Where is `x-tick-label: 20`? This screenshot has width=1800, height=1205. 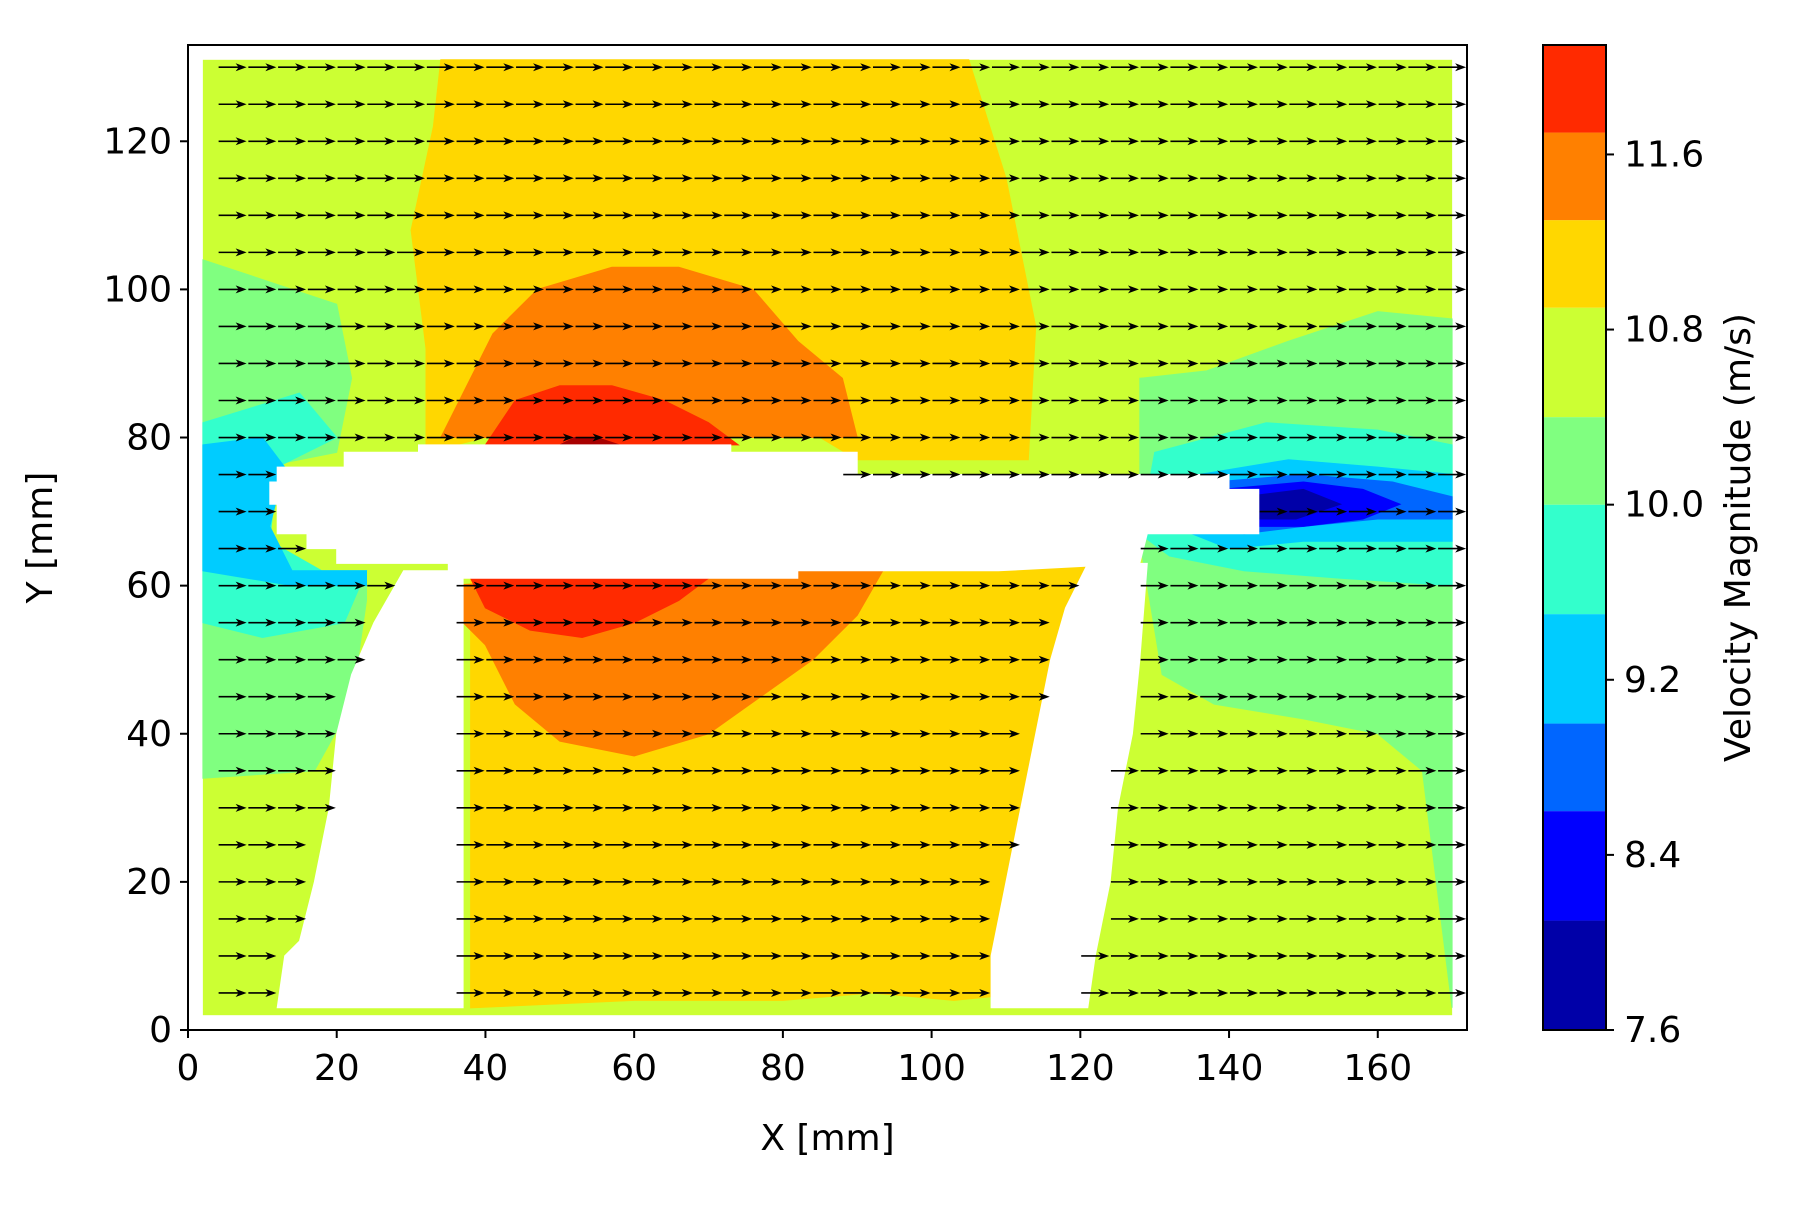 x-tick-label: 20 is located at coordinates (337, 1068).